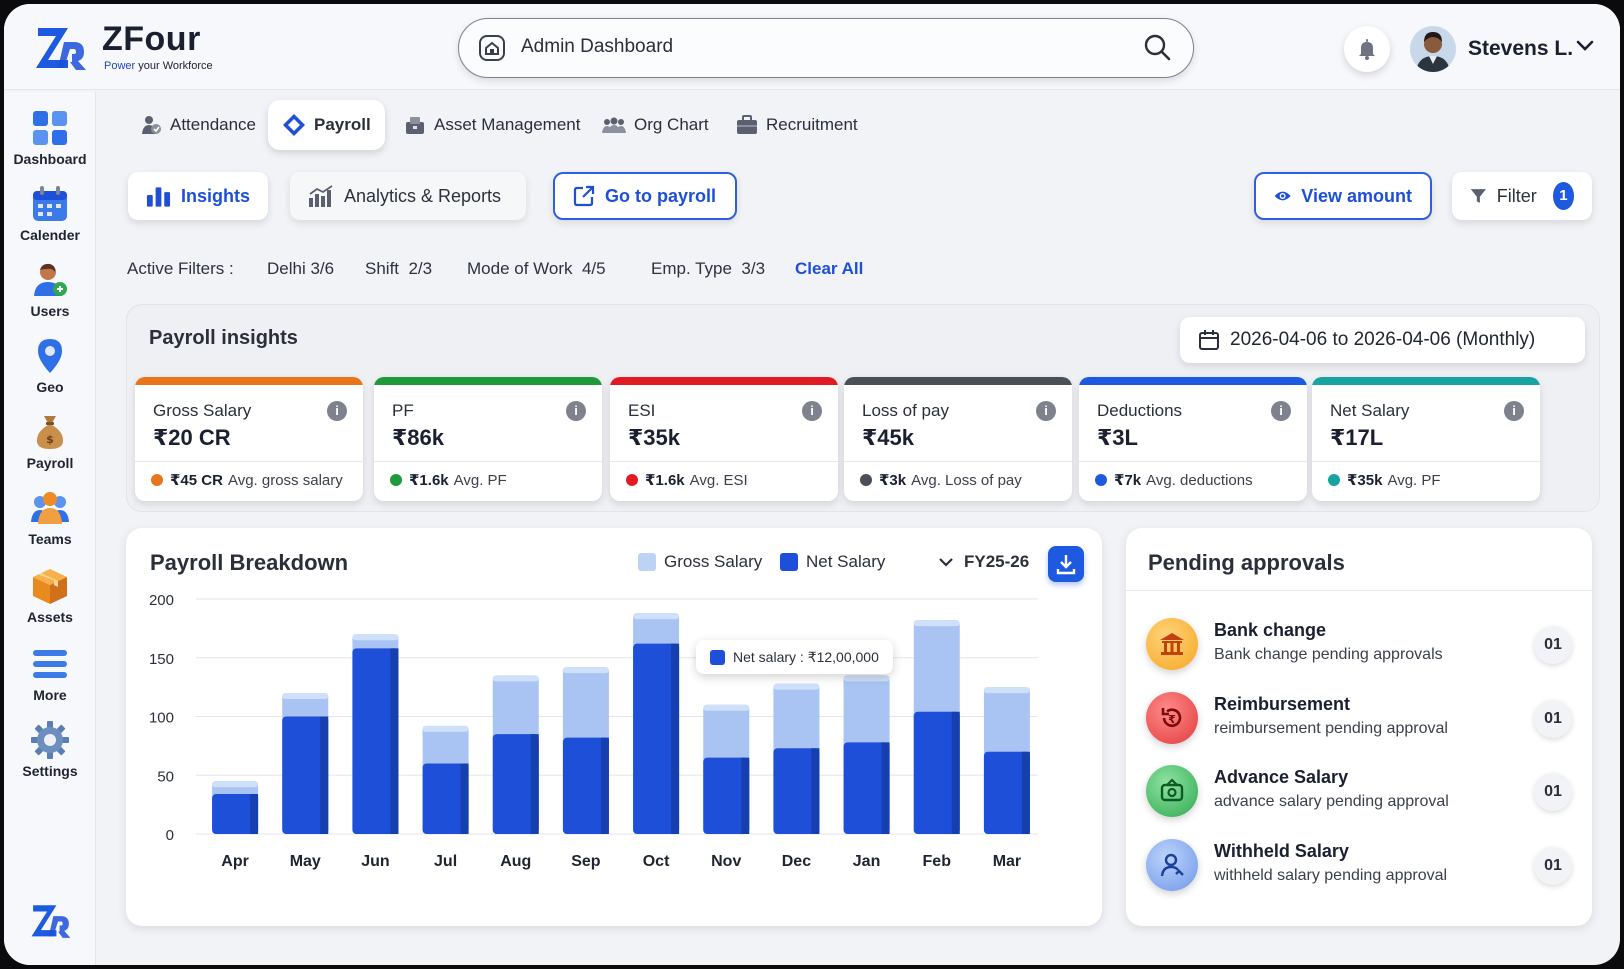 The image size is (1624, 969). Describe the element at coordinates (655, 125) in the screenshot. I see `tab-org-chart: Org Chart` at that location.